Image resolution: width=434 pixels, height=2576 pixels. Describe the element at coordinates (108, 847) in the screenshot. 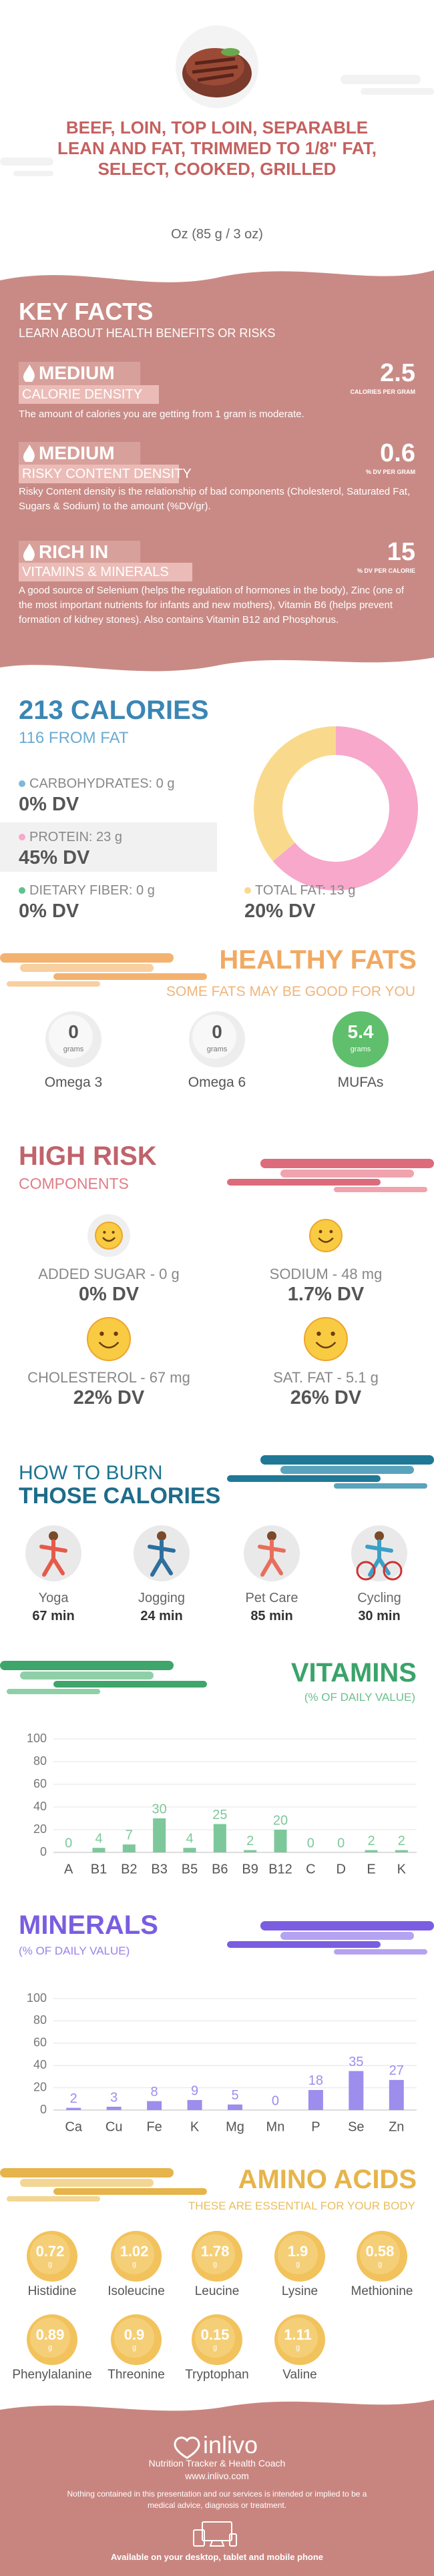

I see `highlight-band` at that location.